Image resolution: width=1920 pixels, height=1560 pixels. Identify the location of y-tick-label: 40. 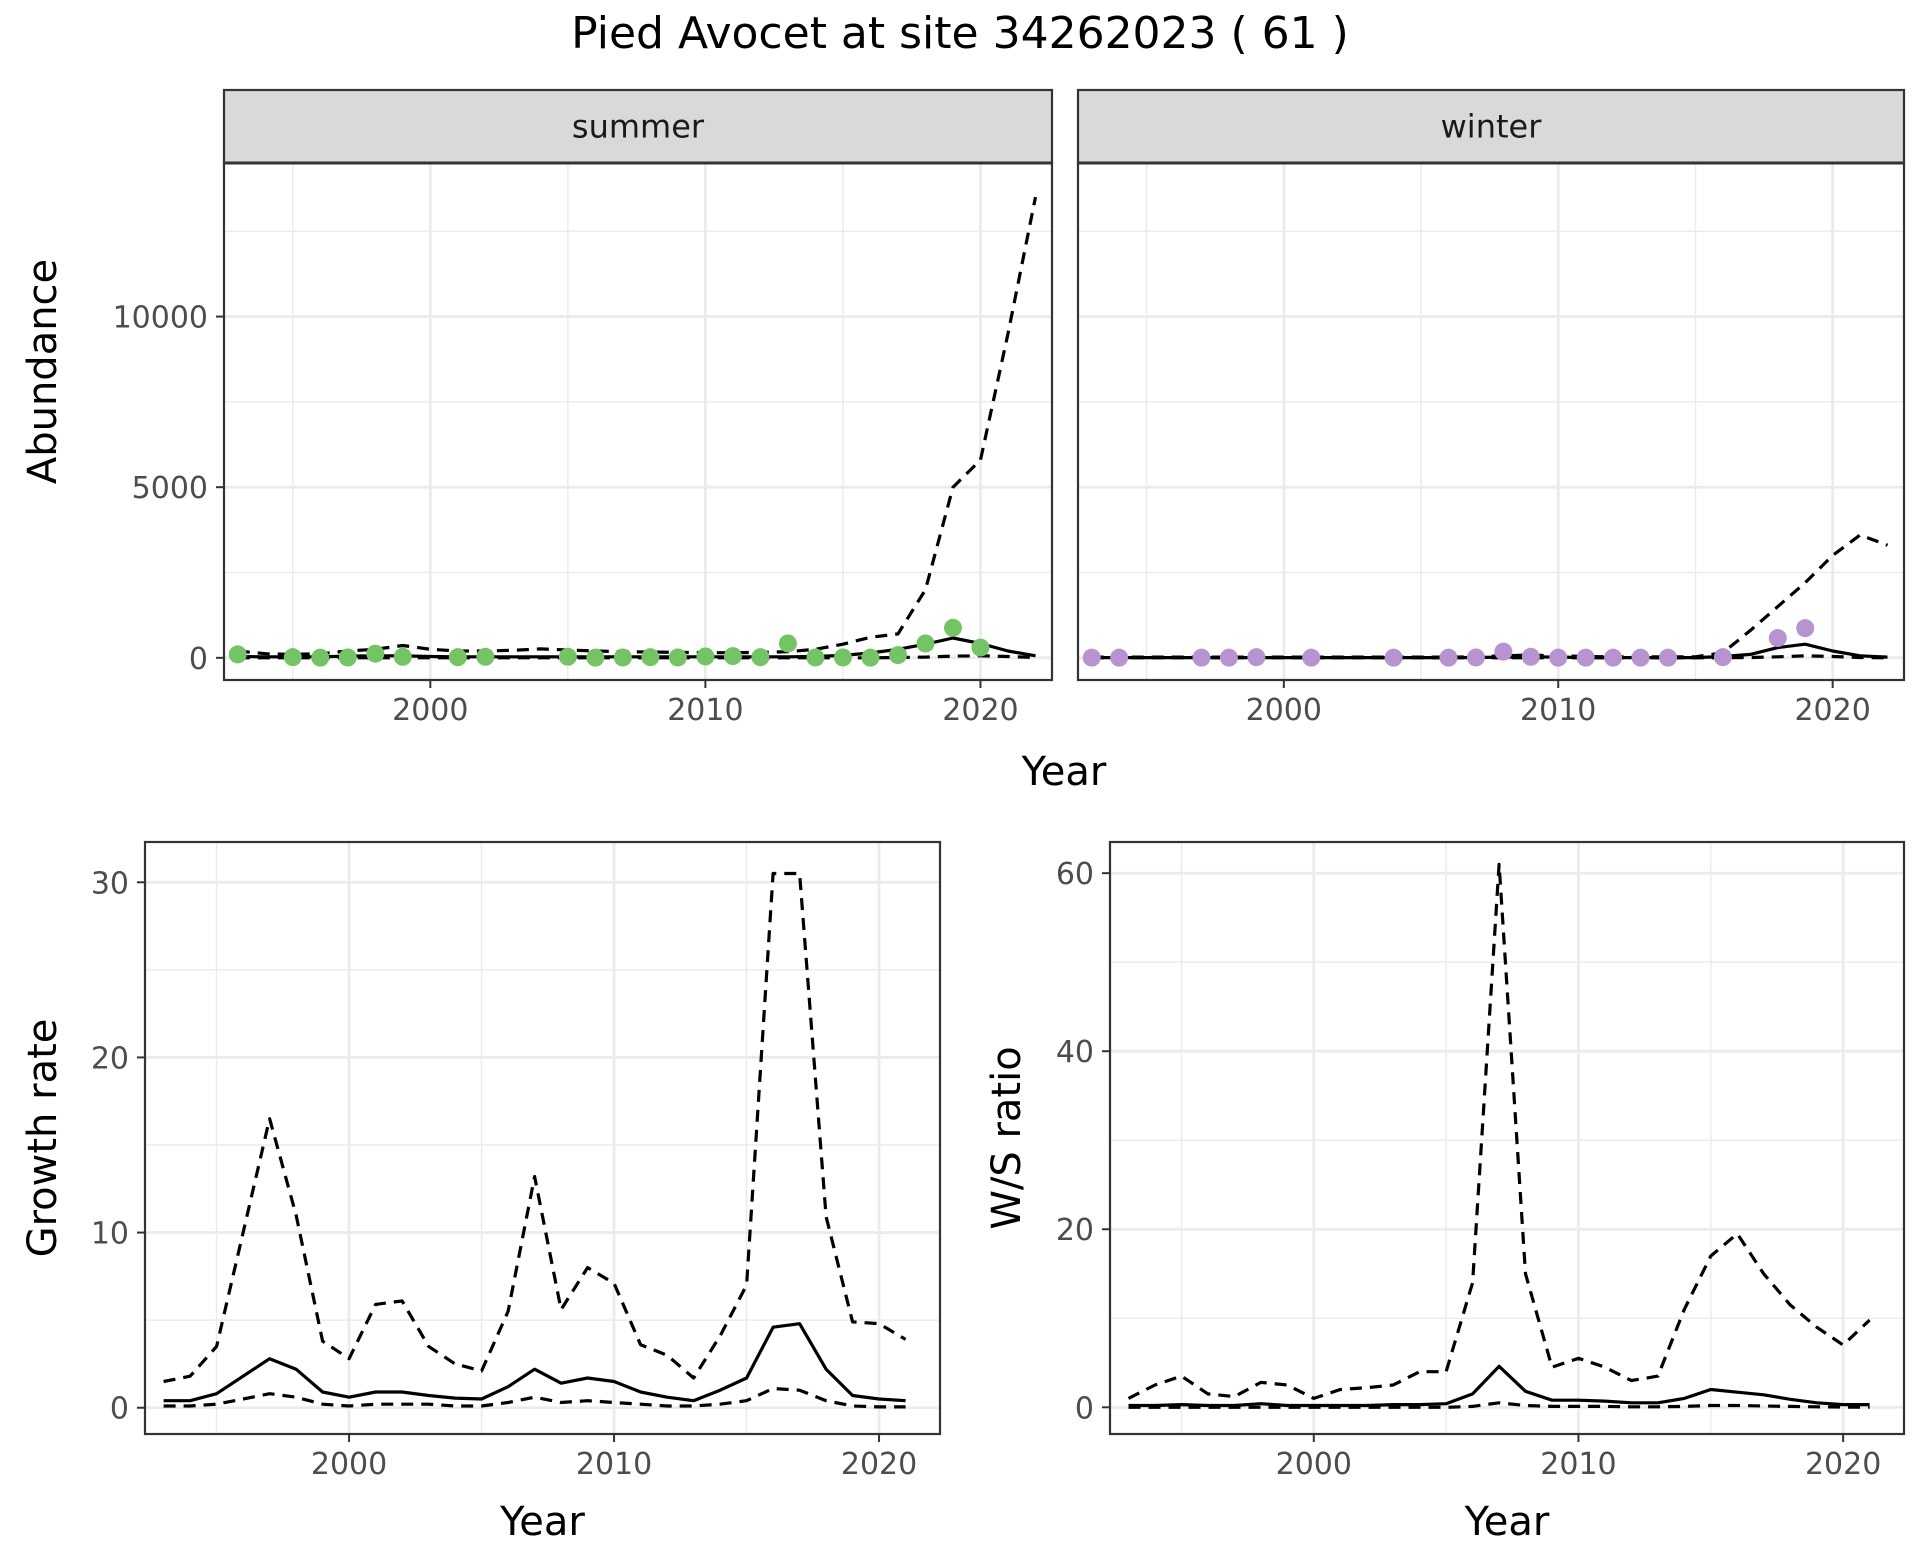
(1075, 1052).